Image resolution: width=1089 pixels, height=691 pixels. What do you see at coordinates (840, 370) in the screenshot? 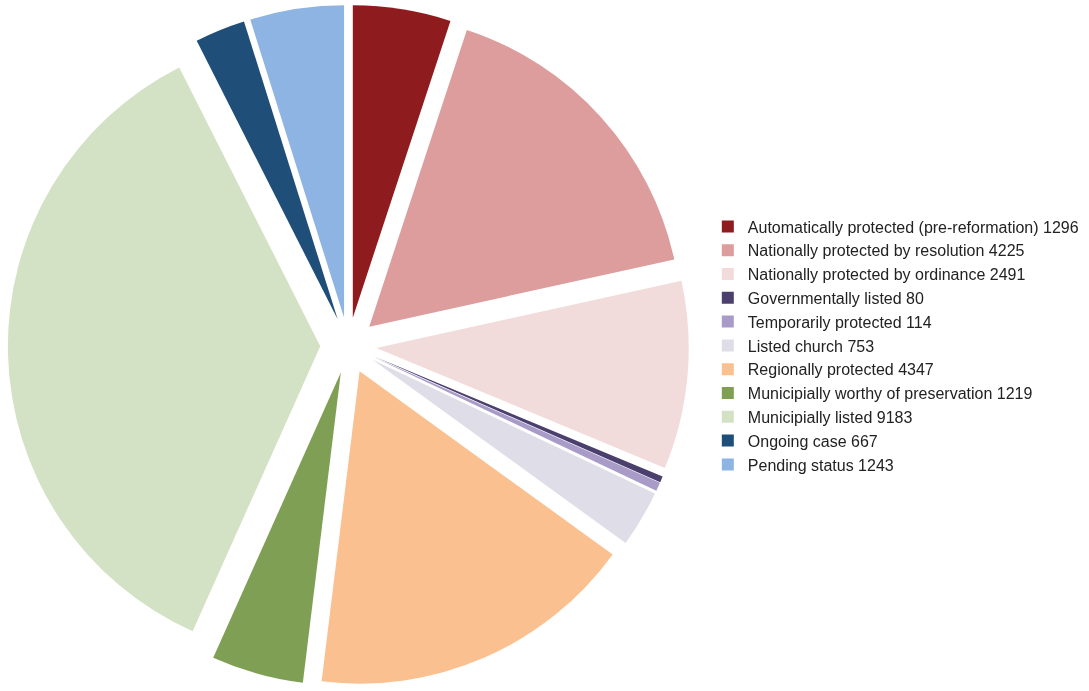
I see `legend-label: Regionally protected 4347` at bounding box center [840, 370].